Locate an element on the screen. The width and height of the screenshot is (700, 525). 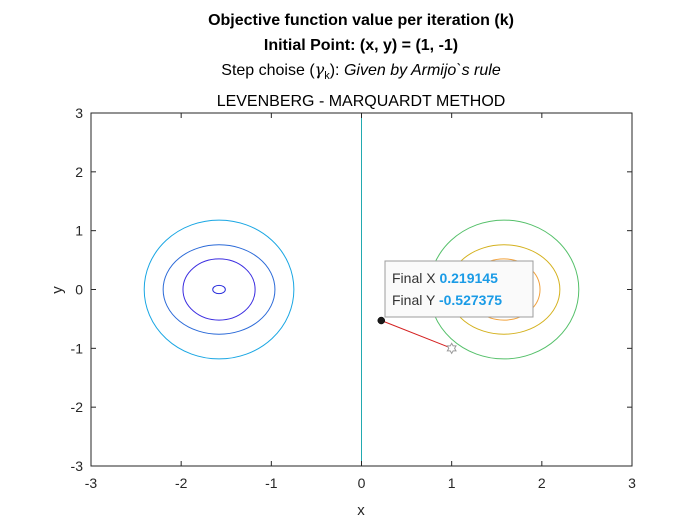
title-line-2: Initial Point: (x, y) = (1, -1) is located at coordinates (361, 45).